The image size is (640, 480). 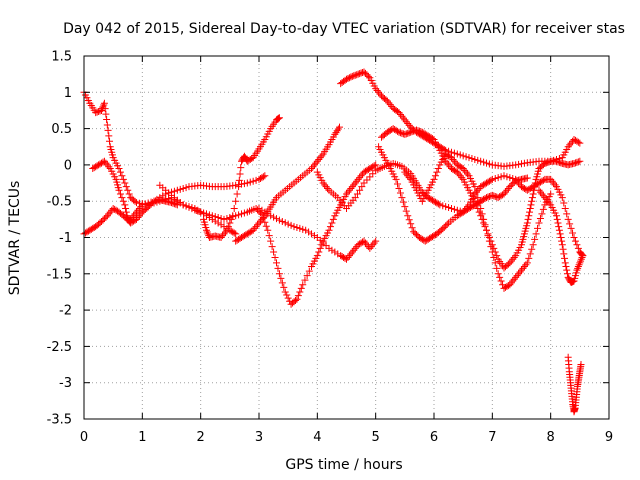 I want to click on x-tick-label: 1, so click(x=142, y=437).